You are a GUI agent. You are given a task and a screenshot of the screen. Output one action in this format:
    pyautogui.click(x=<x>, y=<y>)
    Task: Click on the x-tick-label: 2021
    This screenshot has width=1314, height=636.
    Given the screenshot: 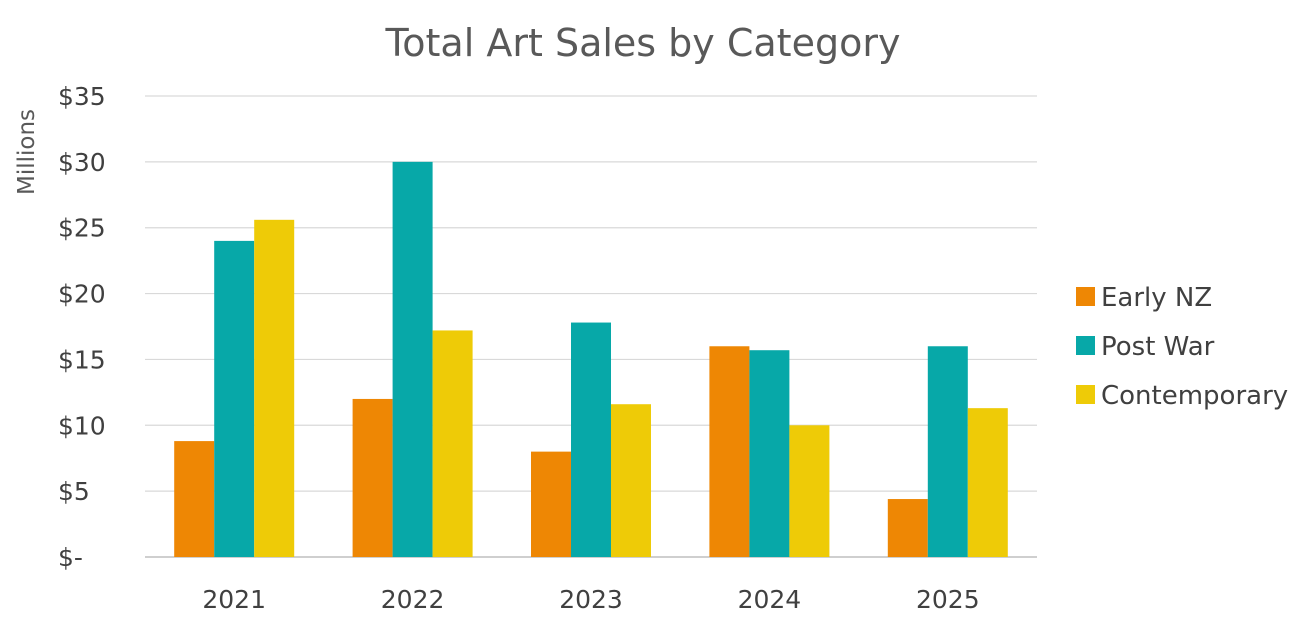 What is the action you would take?
    pyautogui.click(x=234, y=599)
    